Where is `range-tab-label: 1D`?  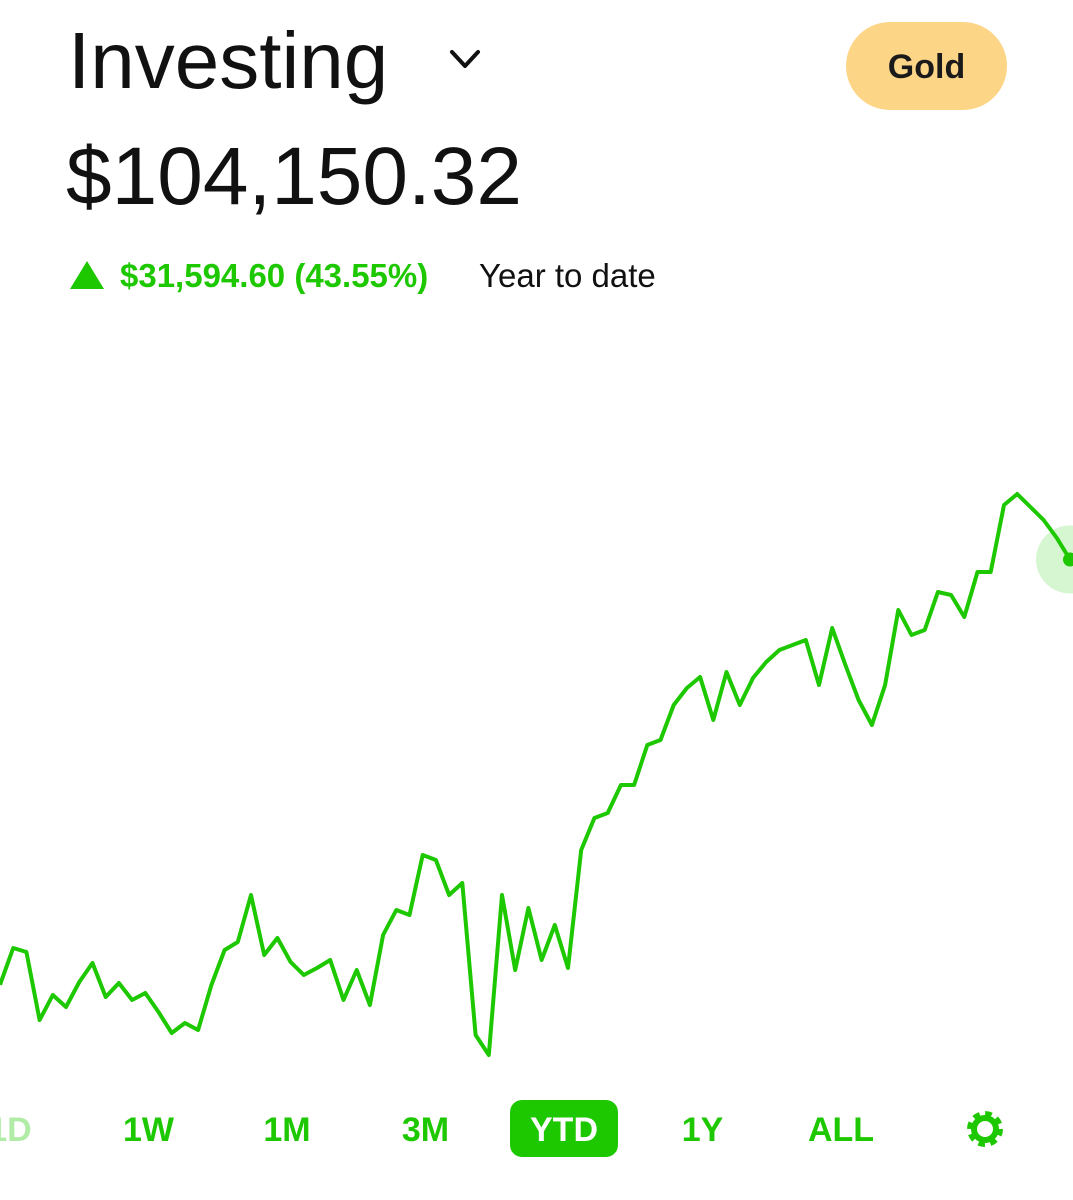
range-tab-label: 1D is located at coordinates (16, 1130).